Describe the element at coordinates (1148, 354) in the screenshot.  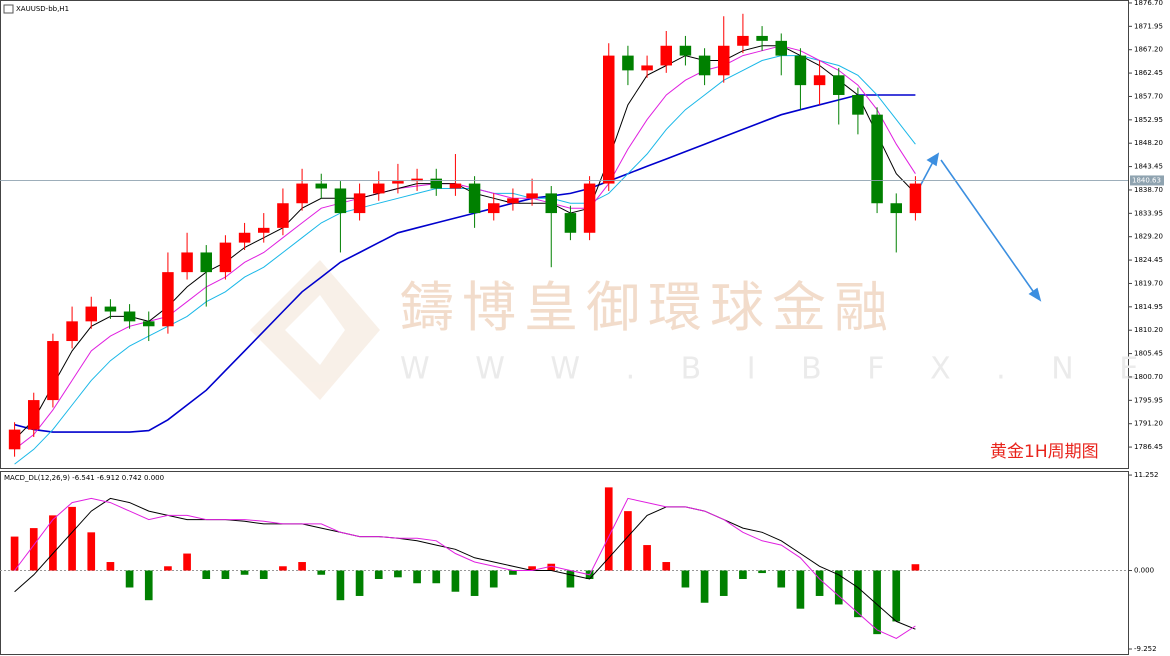
I see `y-tick-label: 1805.45` at that location.